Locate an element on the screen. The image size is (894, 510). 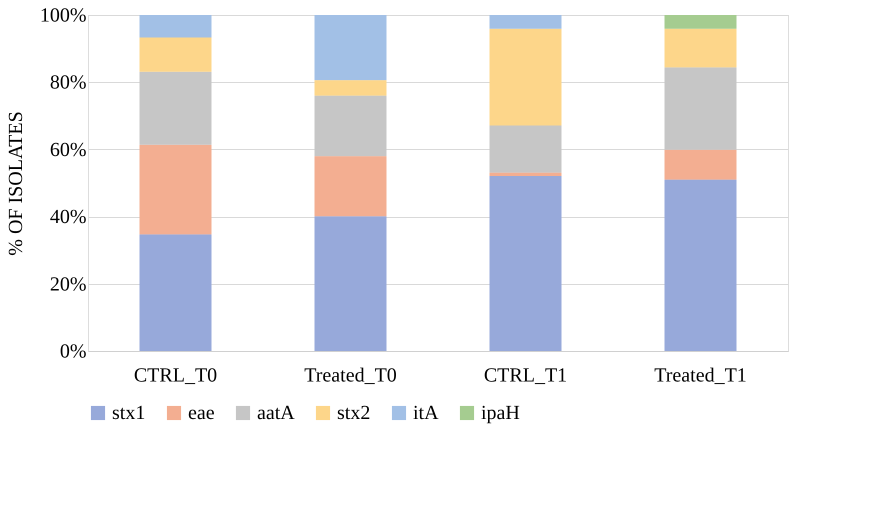
x-tick-label: CTRL_T1 is located at coordinates (526, 375).